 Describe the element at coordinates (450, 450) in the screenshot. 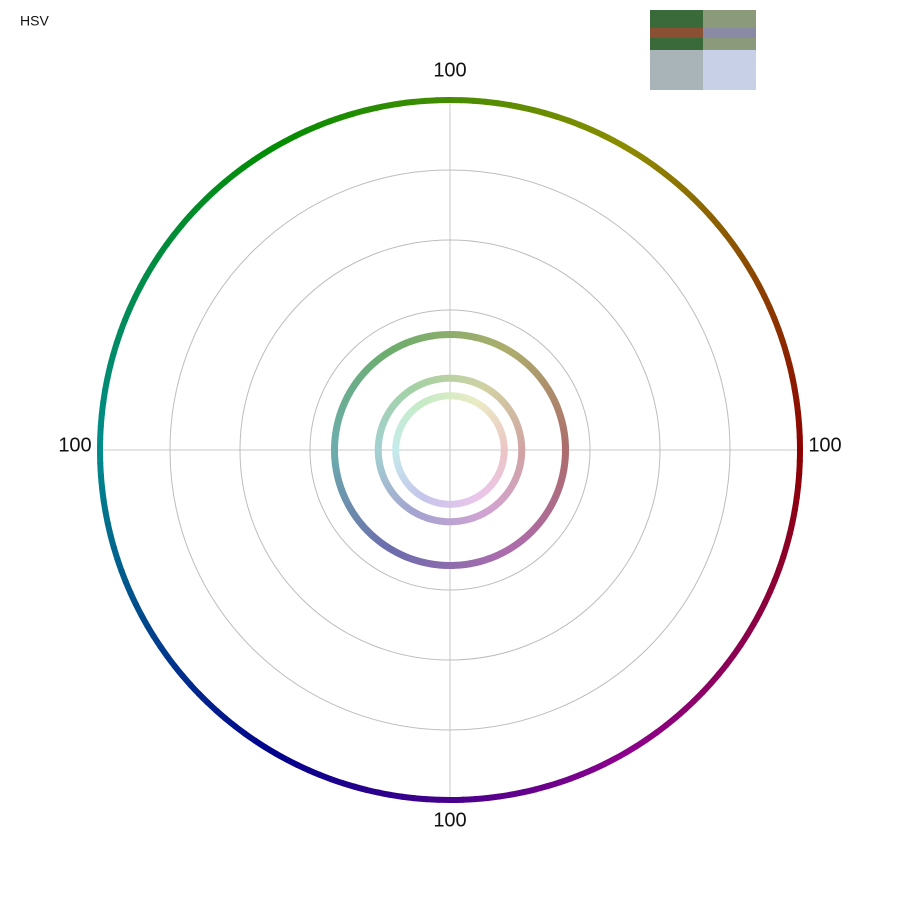

I see `grid-circle` at that location.